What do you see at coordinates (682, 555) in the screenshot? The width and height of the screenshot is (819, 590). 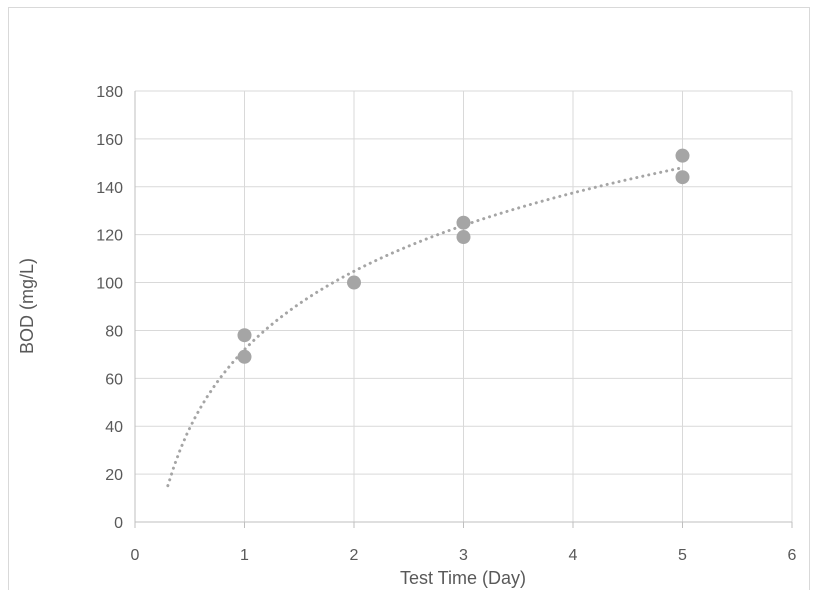 I see `x-tick-label: 5` at bounding box center [682, 555].